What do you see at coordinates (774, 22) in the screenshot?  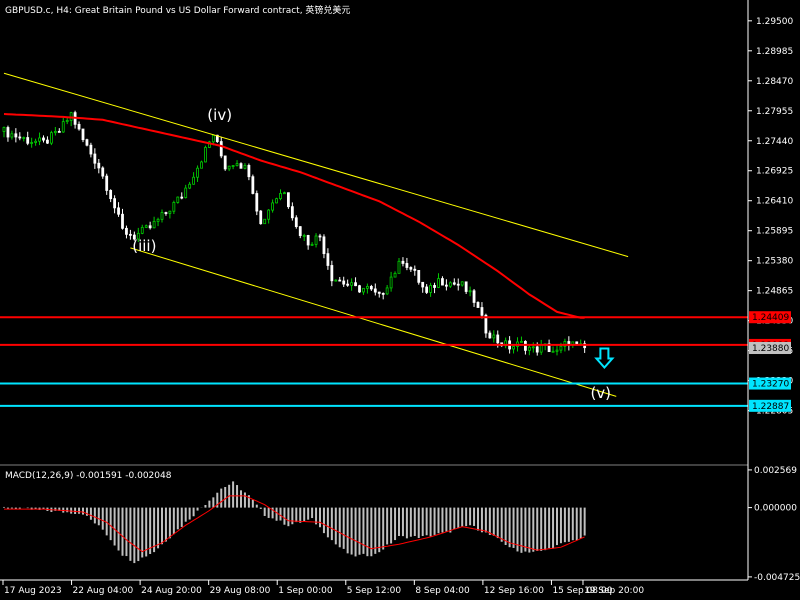 I see `price-tick-label: 1.29500` at bounding box center [774, 22].